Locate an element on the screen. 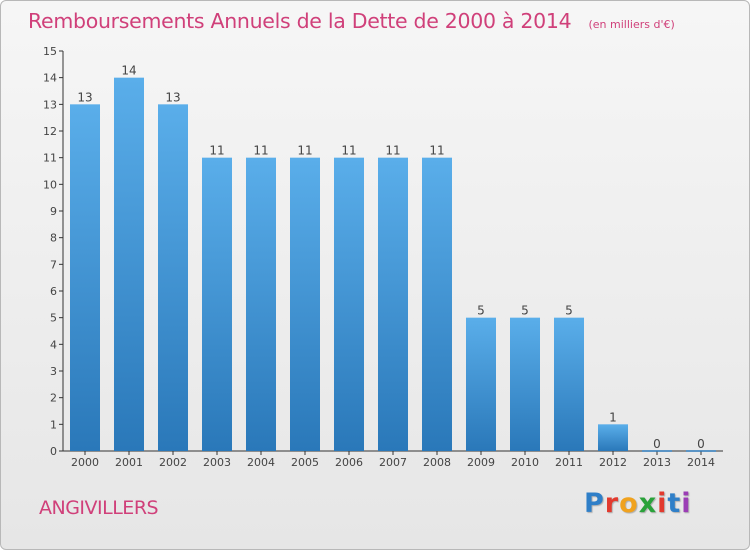 The width and height of the screenshot is (750, 550). x-tick-label: 2002 is located at coordinates (173, 462).